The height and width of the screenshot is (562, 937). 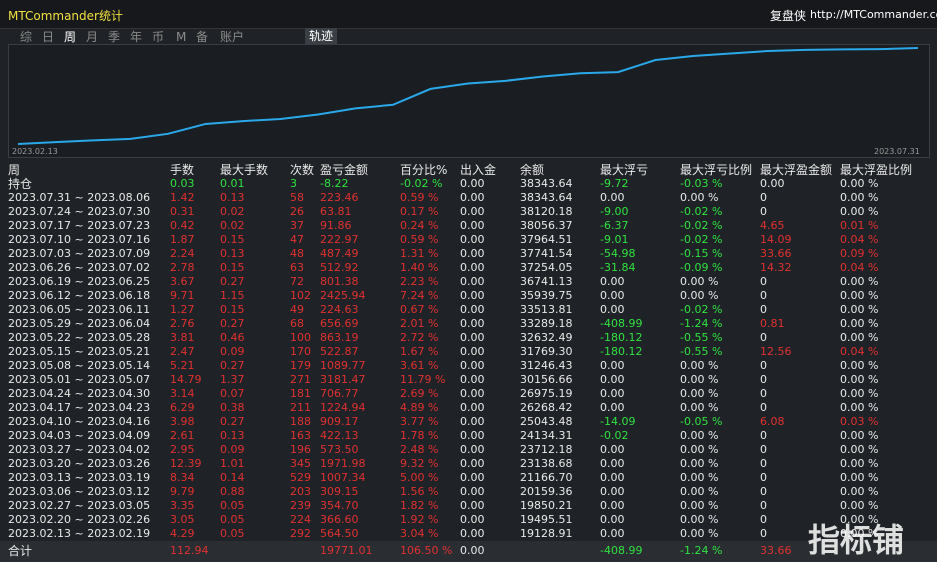 What do you see at coordinates (158, 37) in the screenshot?
I see `tab: 币` at bounding box center [158, 37].